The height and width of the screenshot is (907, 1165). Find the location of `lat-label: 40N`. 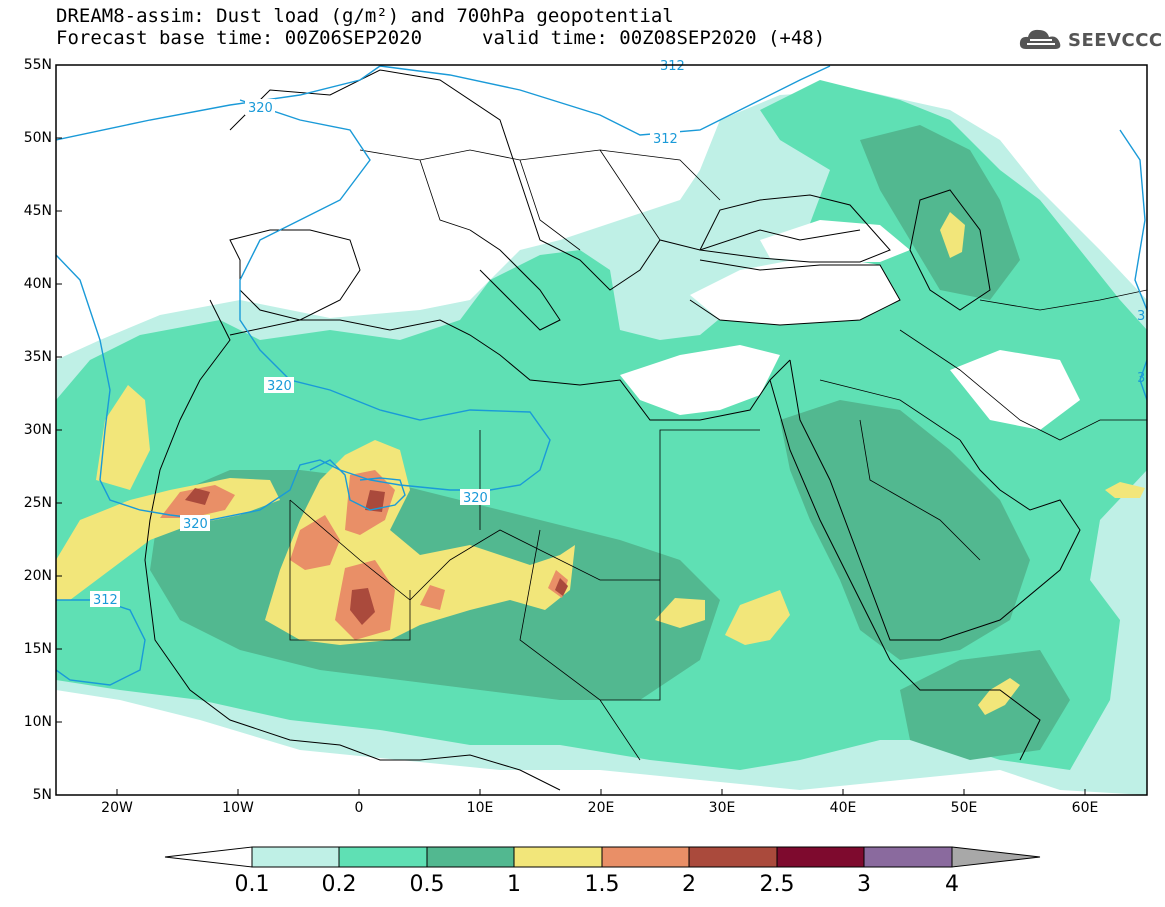

lat-label: 40N is located at coordinates (37, 284).